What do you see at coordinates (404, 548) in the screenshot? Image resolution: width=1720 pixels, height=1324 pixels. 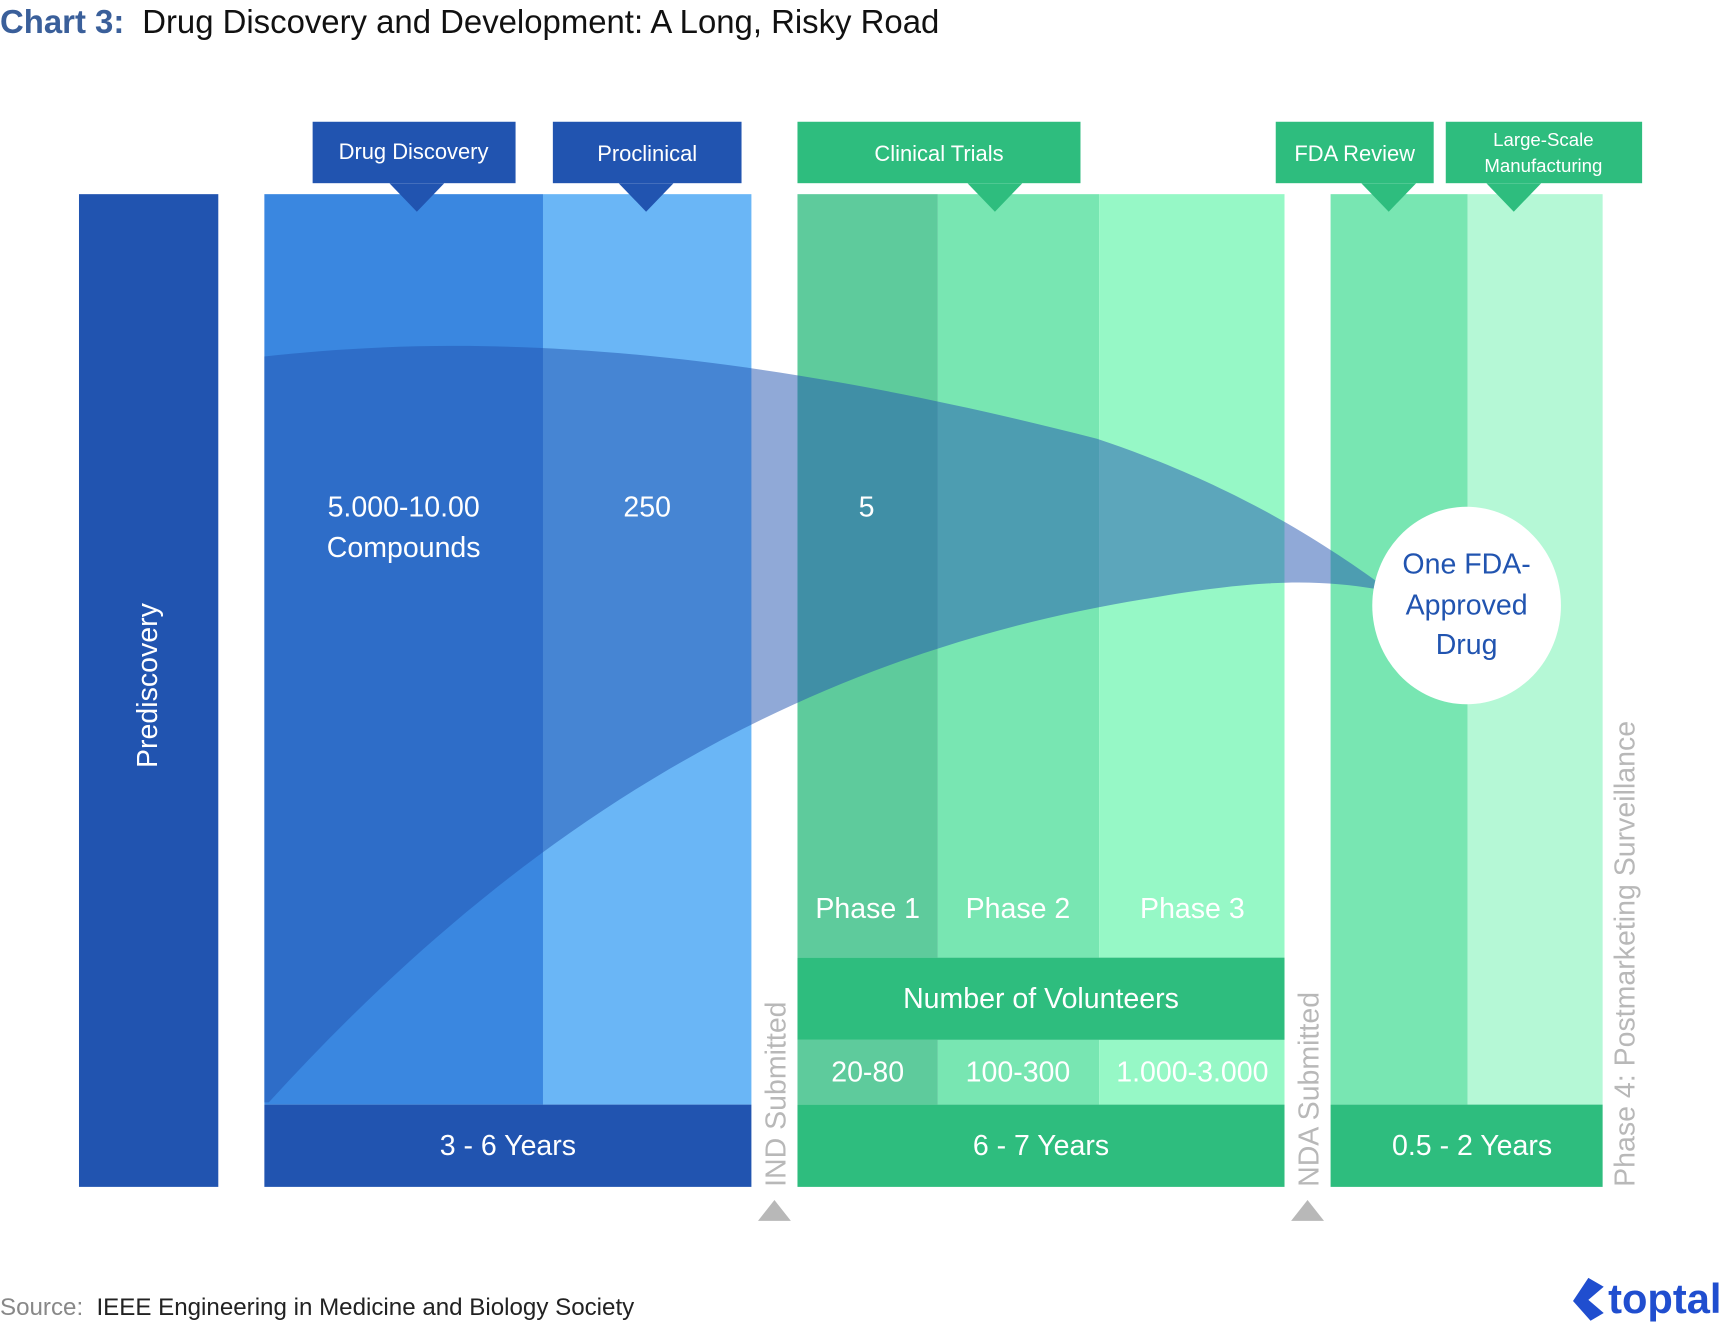 I see `discovery-count-unit: Compounds` at bounding box center [404, 548].